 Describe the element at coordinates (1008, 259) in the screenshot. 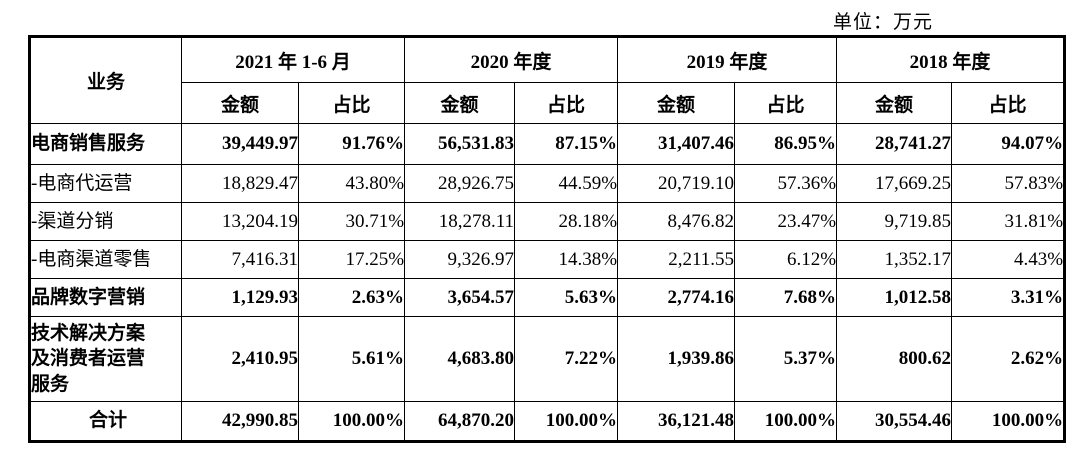

I see `ratio-cell: 4.43%` at that location.